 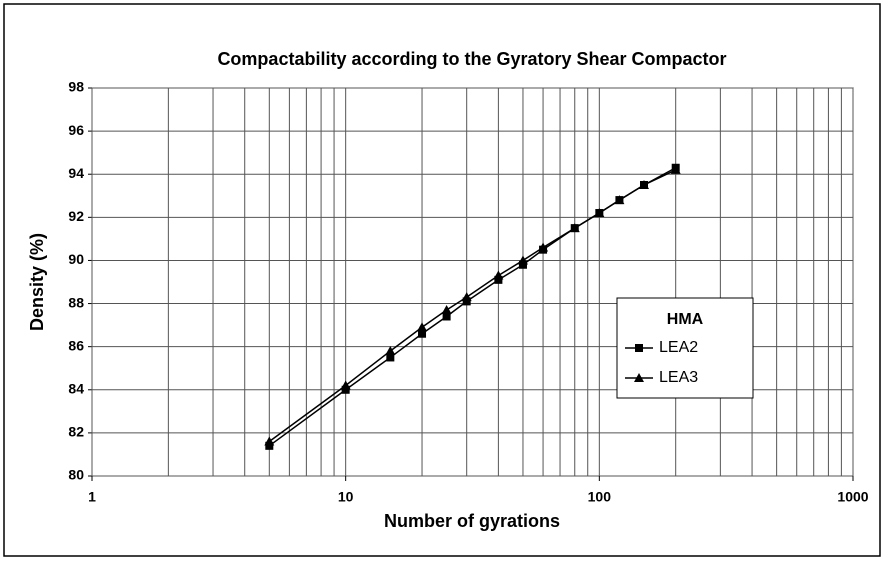 What do you see at coordinates (76, 475) in the screenshot?
I see `y-tick-label: 80` at bounding box center [76, 475].